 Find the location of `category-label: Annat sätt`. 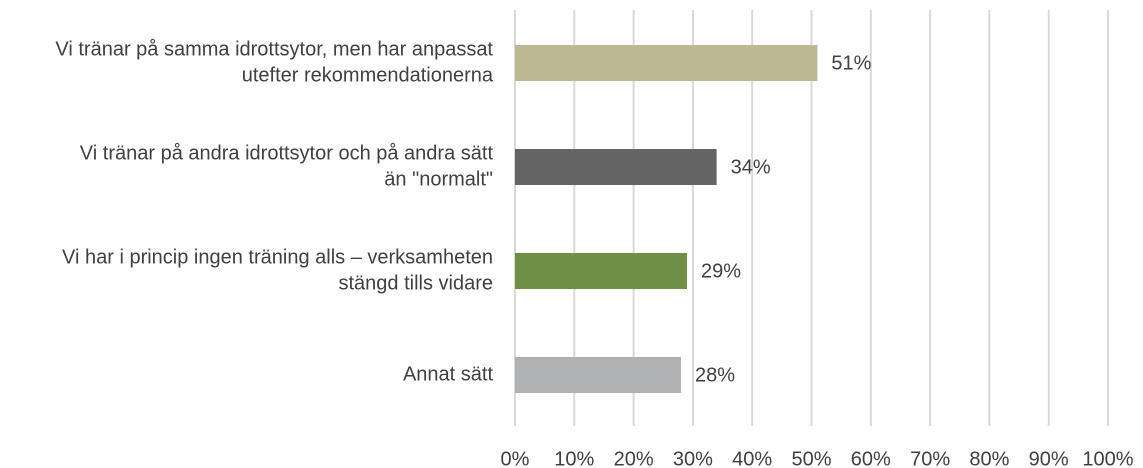

category-label: Annat sätt is located at coordinates (448, 374).